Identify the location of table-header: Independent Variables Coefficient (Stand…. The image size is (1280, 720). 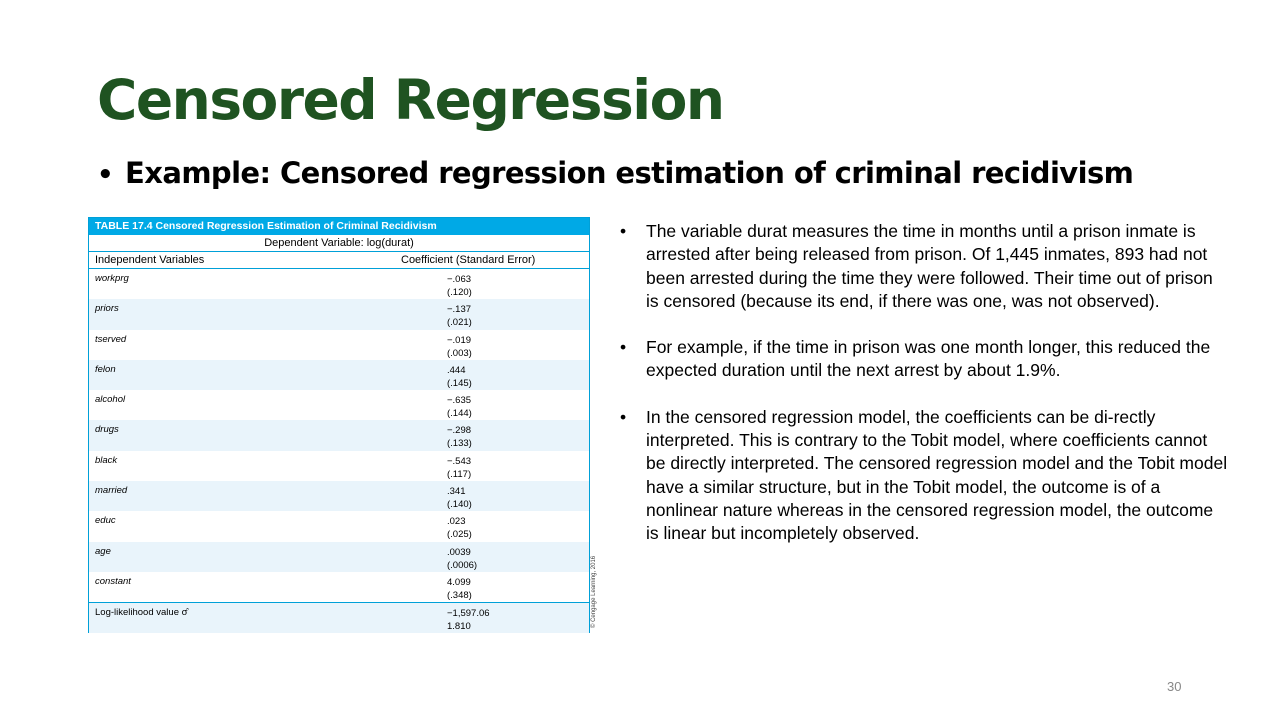
(339, 260).